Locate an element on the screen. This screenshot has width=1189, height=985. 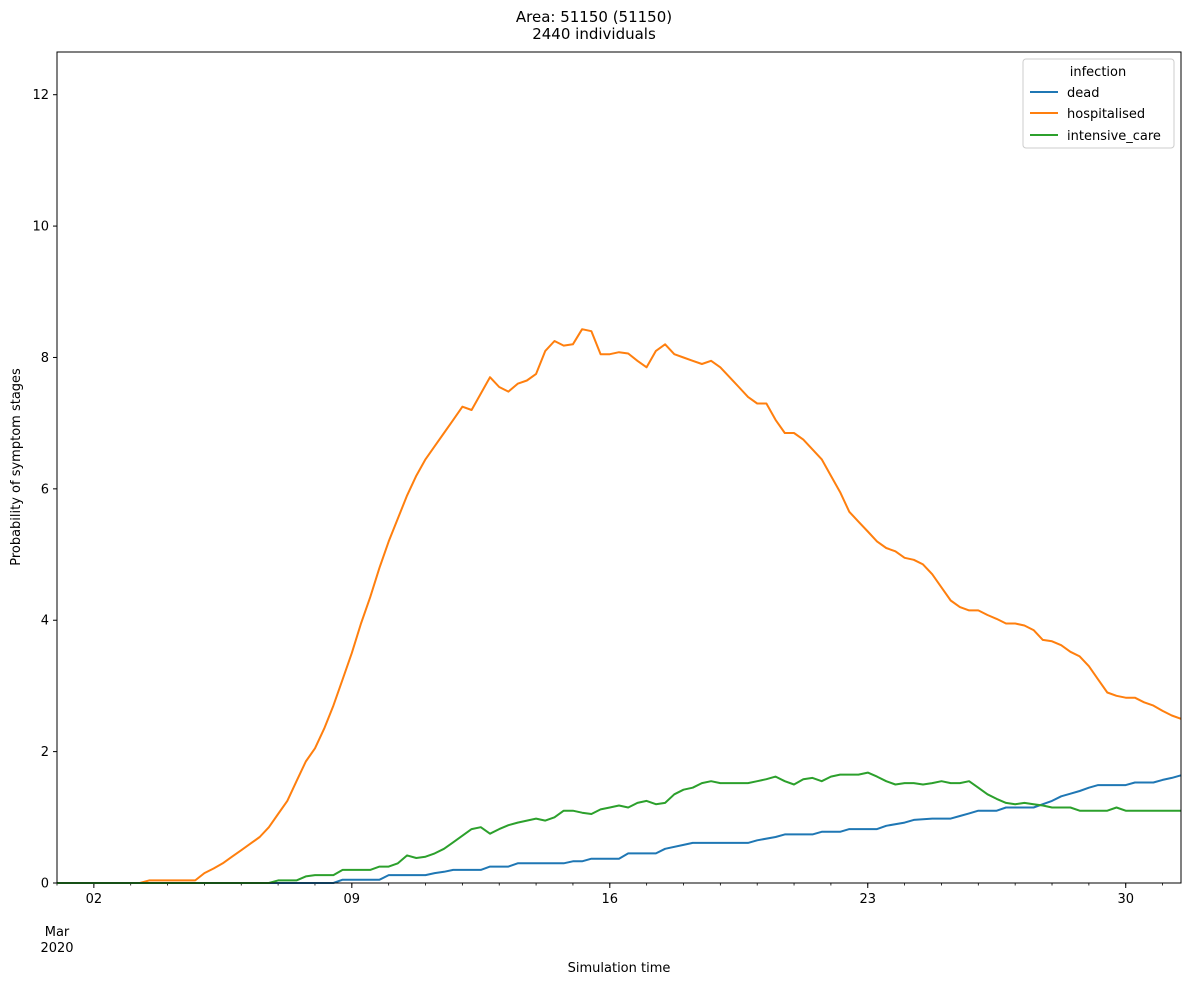
x-axis-label: Simulation time is located at coordinates (619, 968).